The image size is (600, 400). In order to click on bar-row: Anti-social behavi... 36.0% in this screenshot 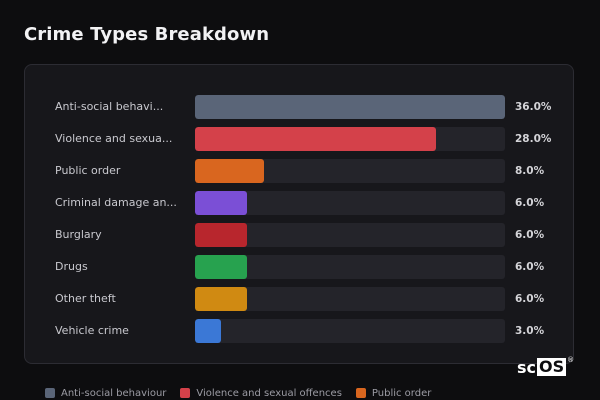, I will do `click(299, 107)`.